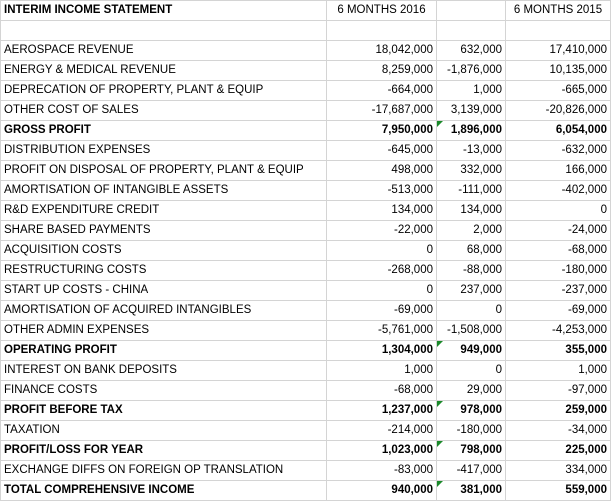 Image resolution: width=612 pixels, height=502 pixels. Describe the element at coordinates (163, 390) in the screenshot. I see `row-label: FINANCE COSTS` at that location.